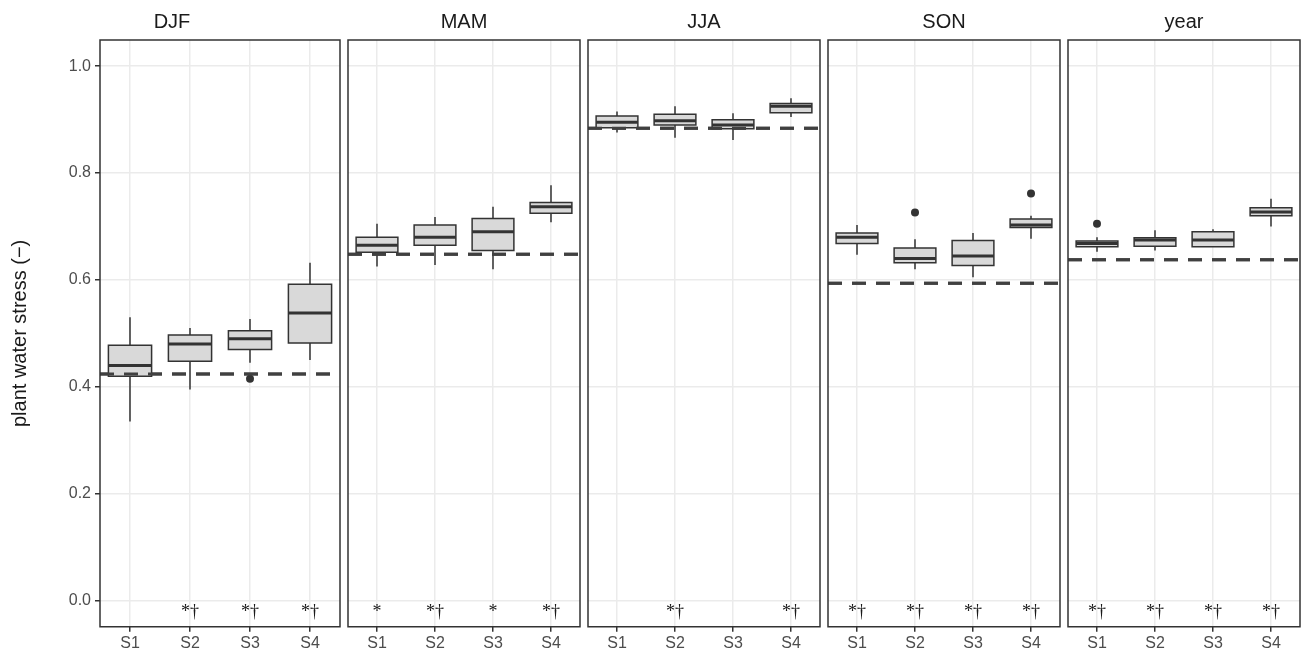  Describe the element at coordinates (80, 386) in the screenshot. I see `y-tick-label: 0.4` at that location.